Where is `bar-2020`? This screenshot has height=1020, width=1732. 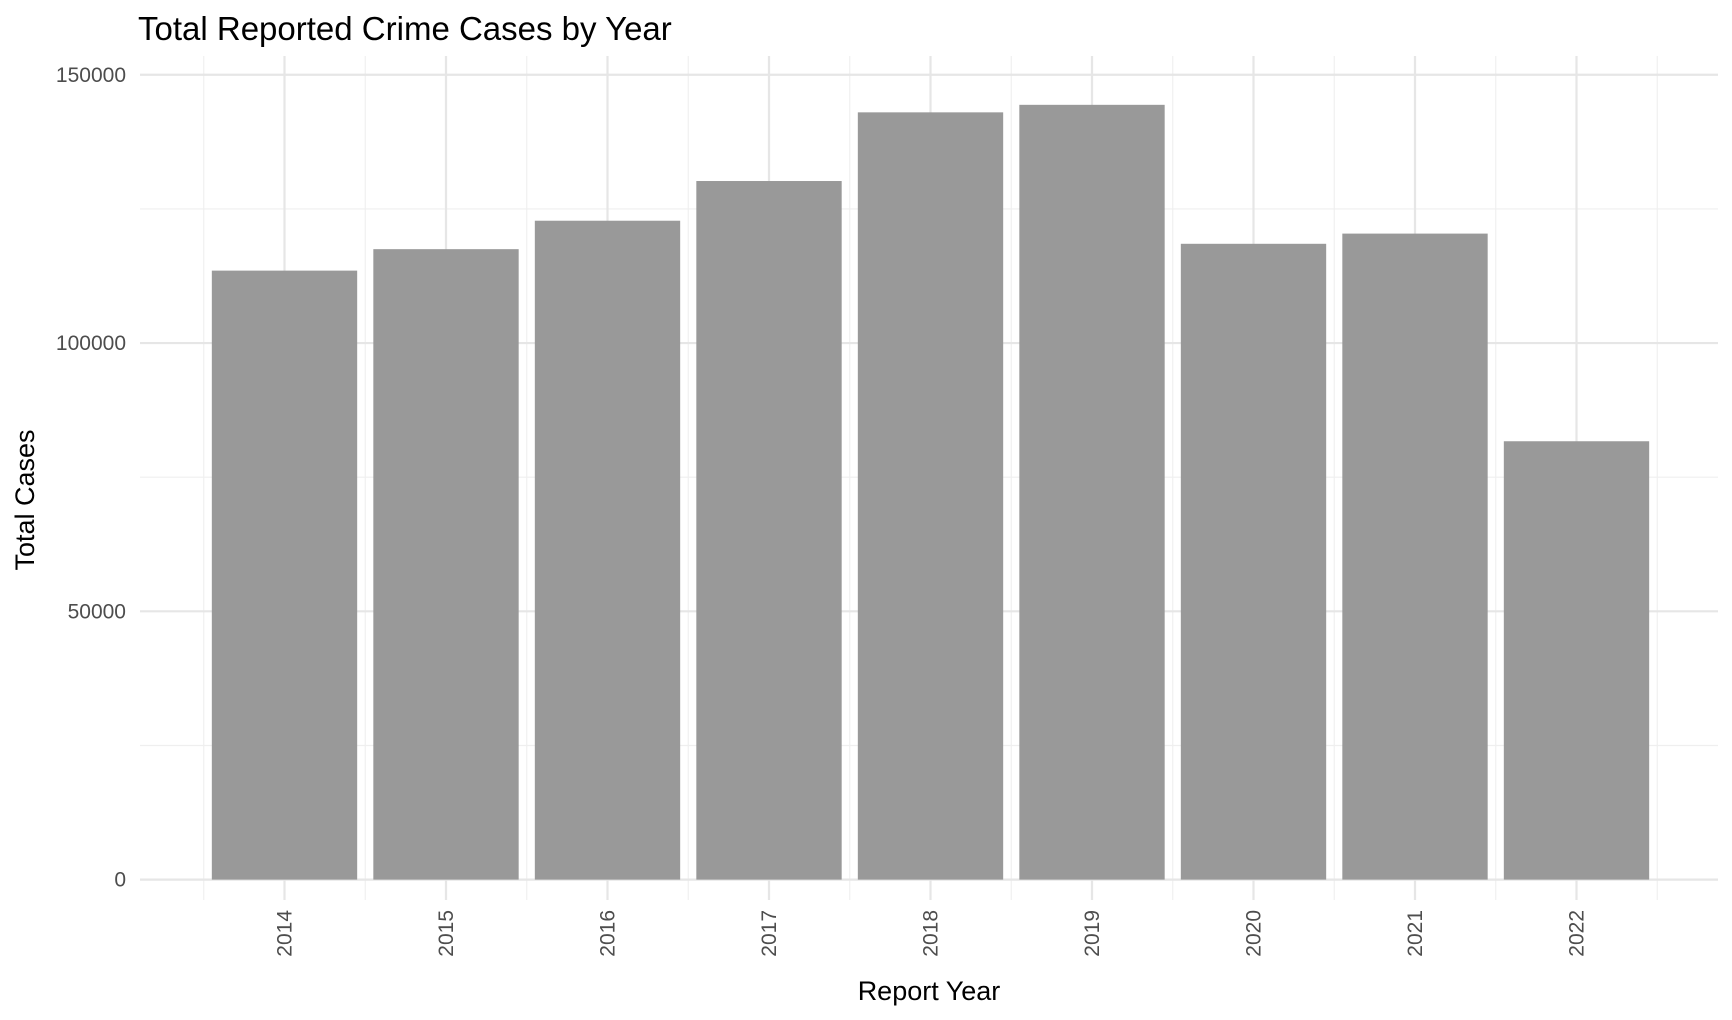
bar-2020 is located at coordinates (1253, 561).